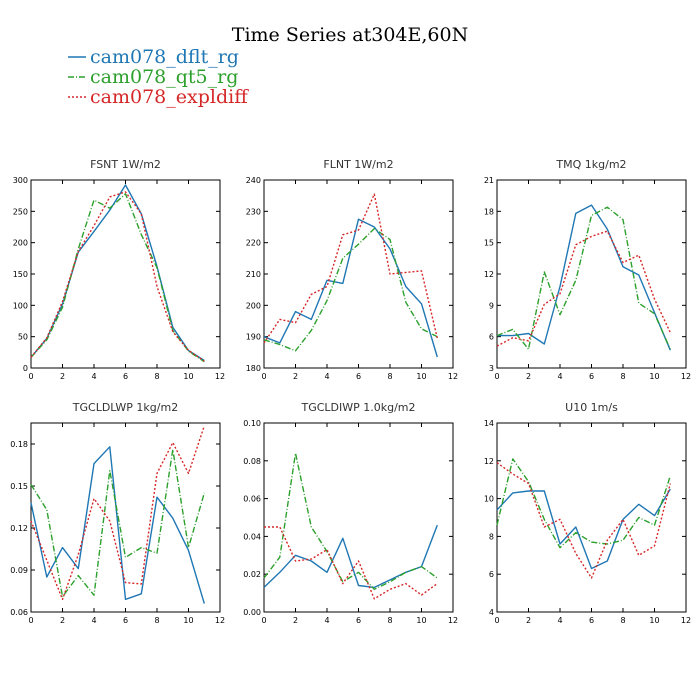 The image size is (700, 700). What do you see at coordinates (253, 211) in the screenshot?
I see `y-tick-label-flnt: 230` at bounding box center [253, 211].